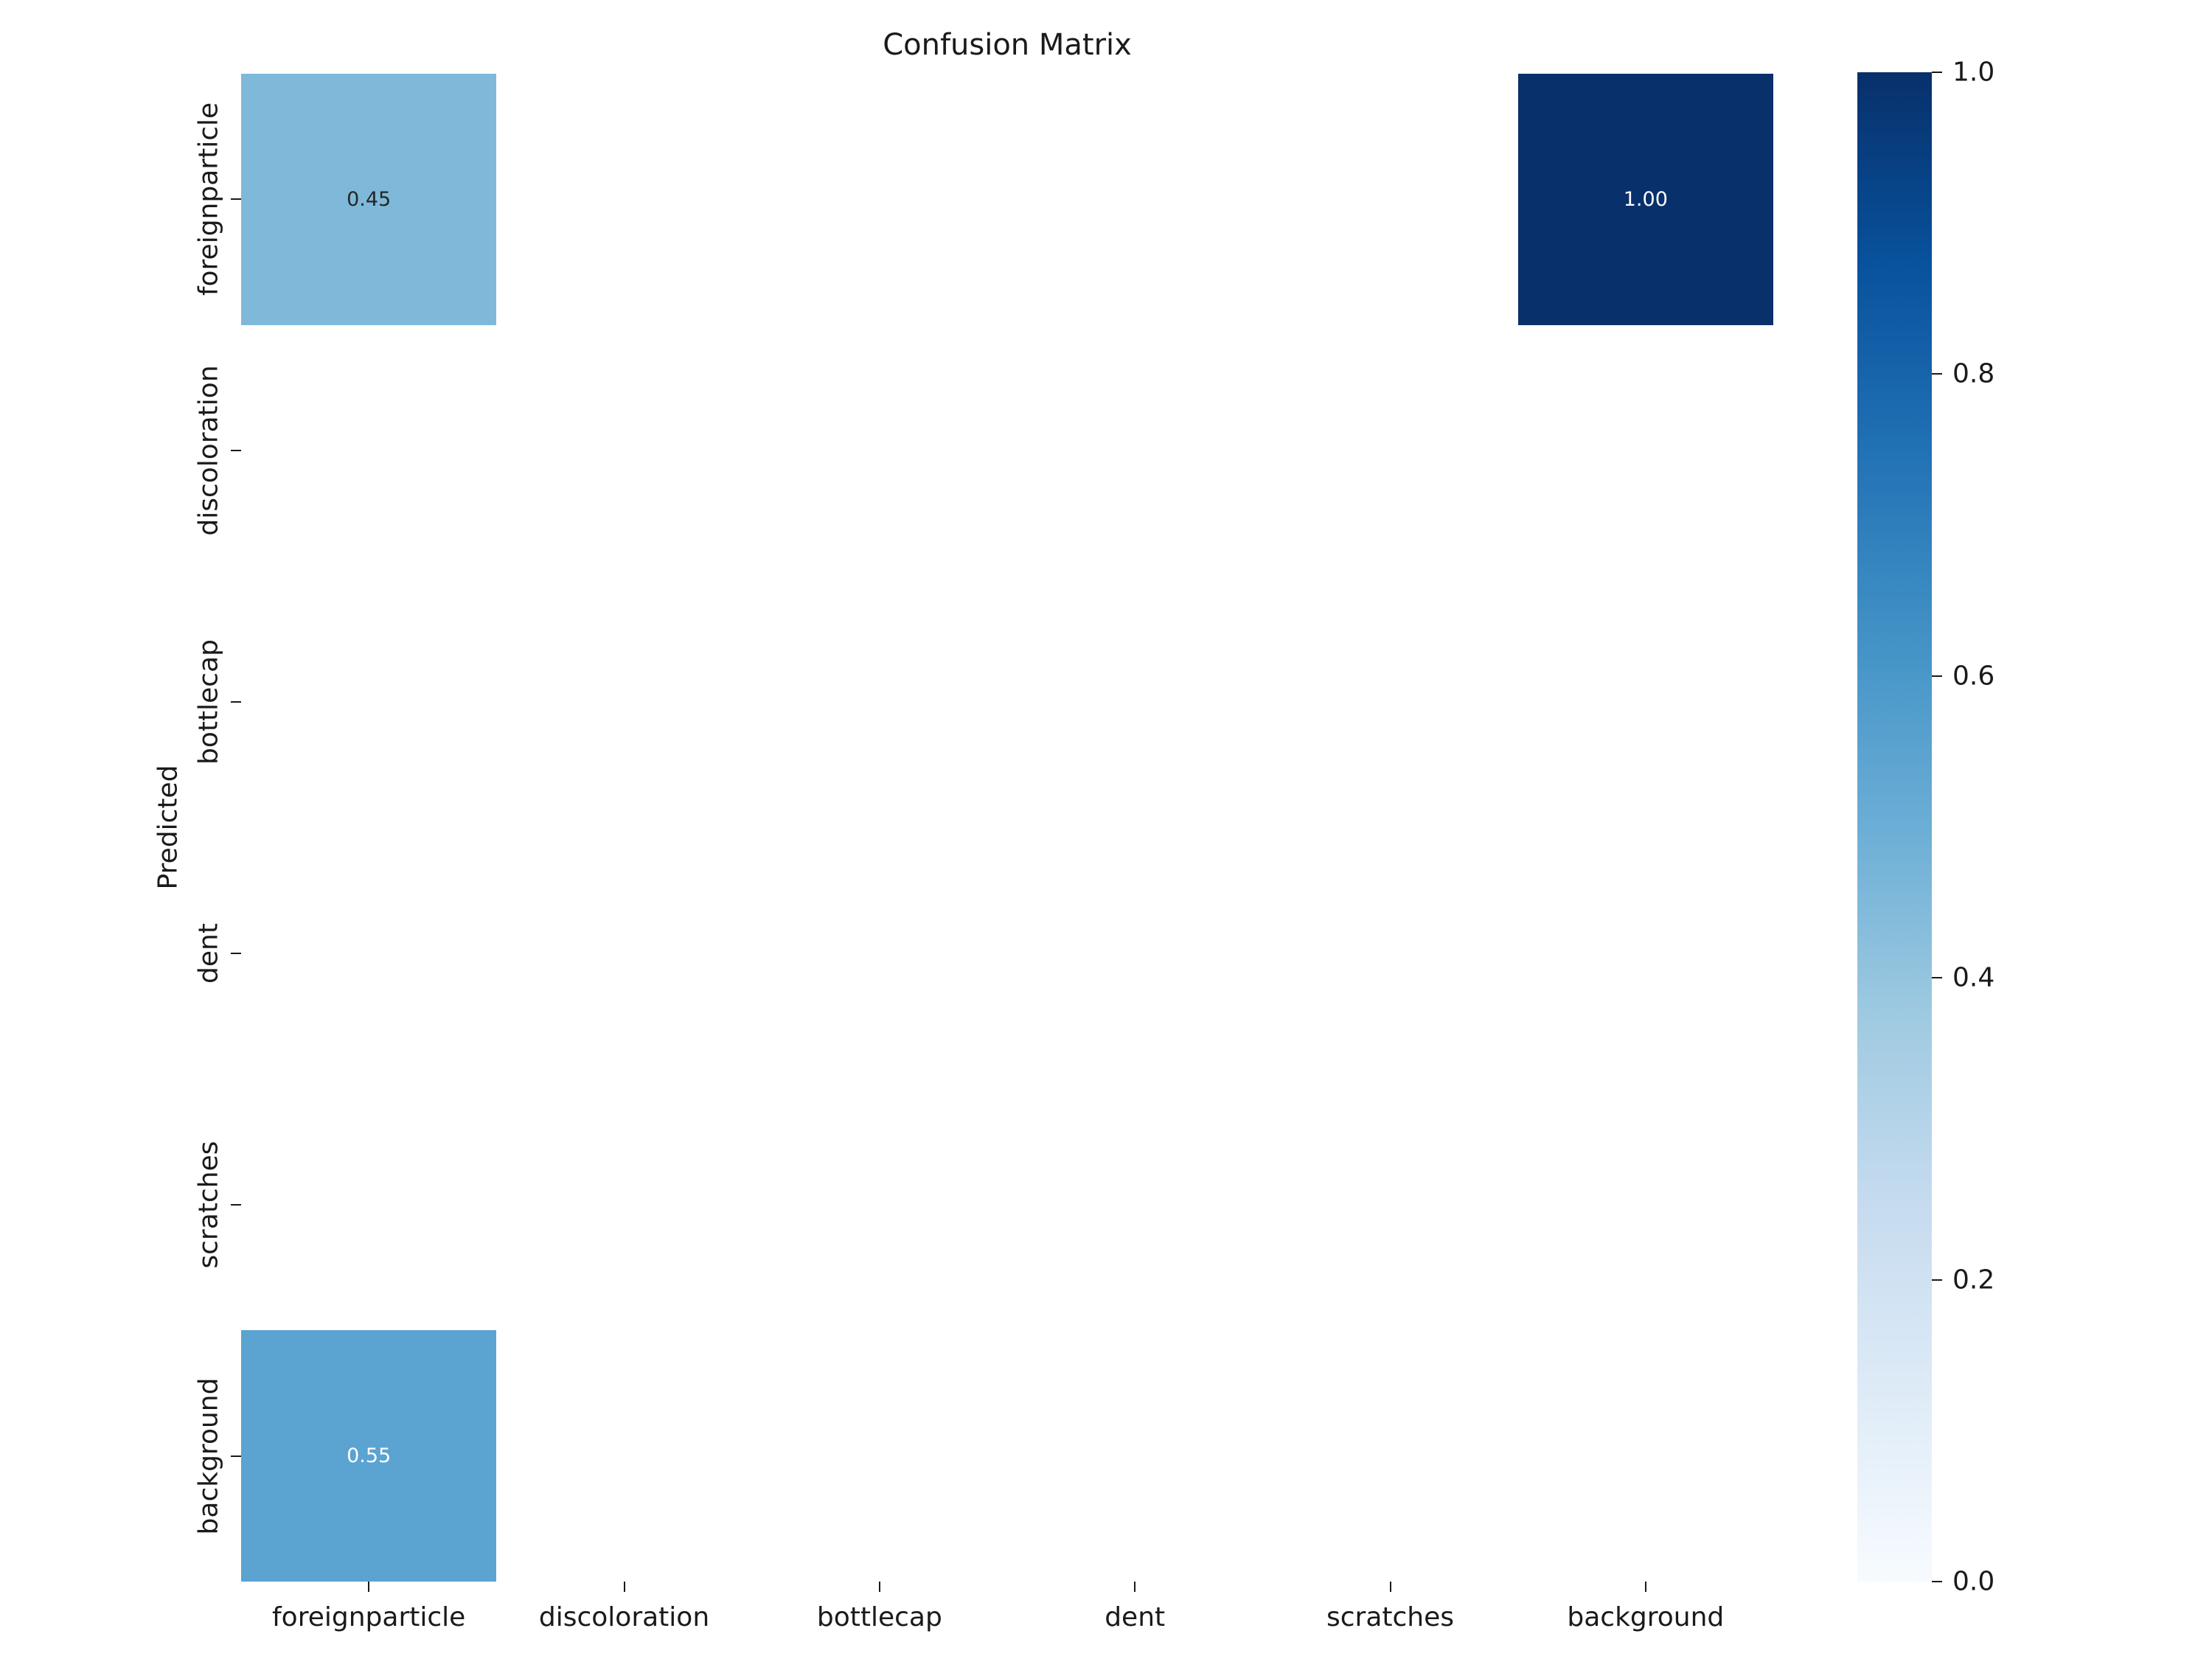 The height and width of the screenshot is (1659, 2212). What do you see at coordinates (1973, 977) in the screenshot?
I see `colorbar-tick-label: 0.4` at bounding box center [1973, 977].